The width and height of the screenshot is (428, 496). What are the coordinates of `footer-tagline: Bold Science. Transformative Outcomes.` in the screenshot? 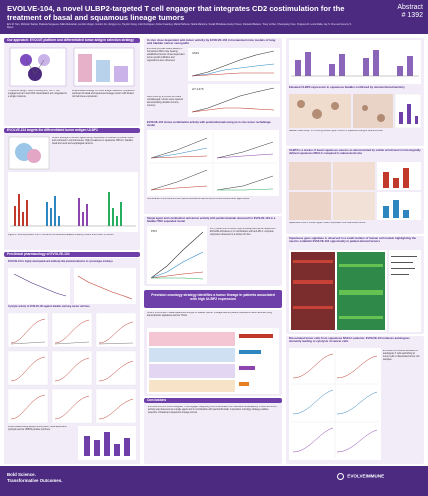 It's located at (34, 477).